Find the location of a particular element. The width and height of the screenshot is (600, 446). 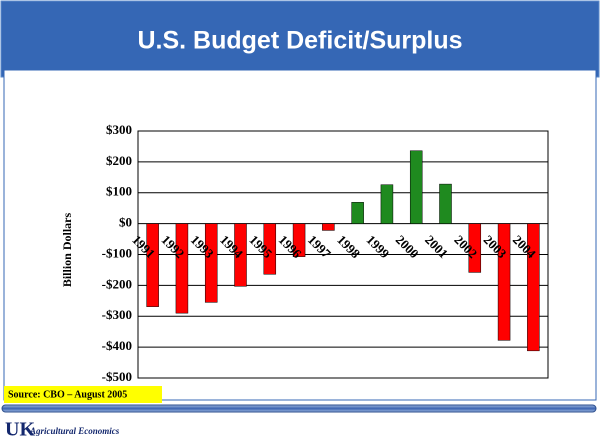

source-note: Source: CBO – August 2005 is located at coordinates (67, 394).